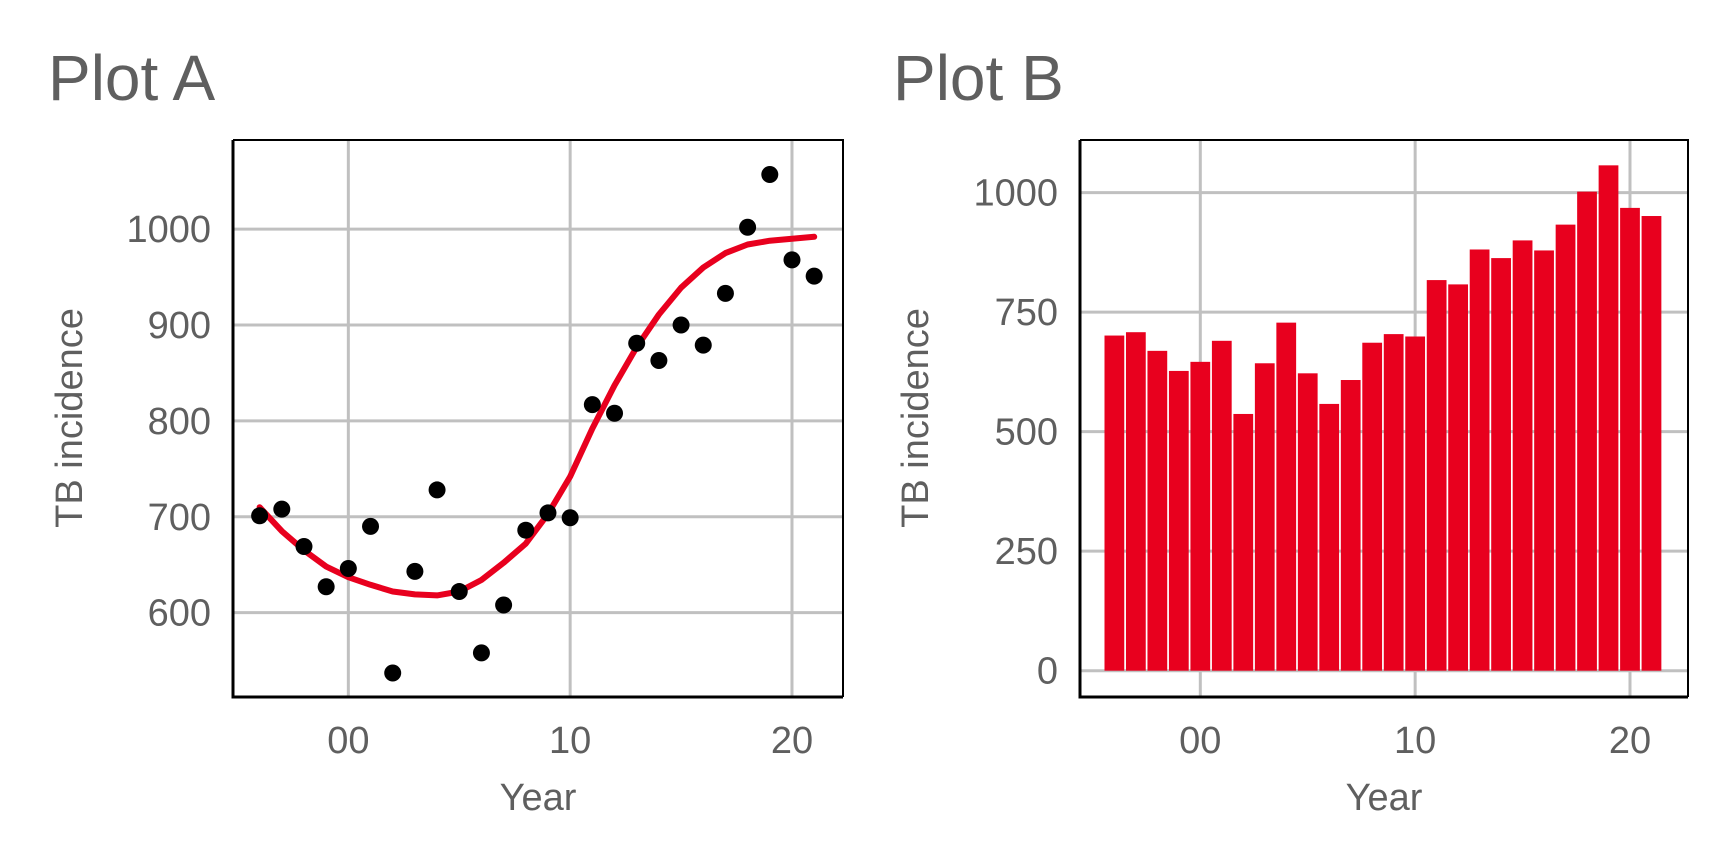  I want to click on plot-b-y-tick-label: 1000, so click(1015, 194).